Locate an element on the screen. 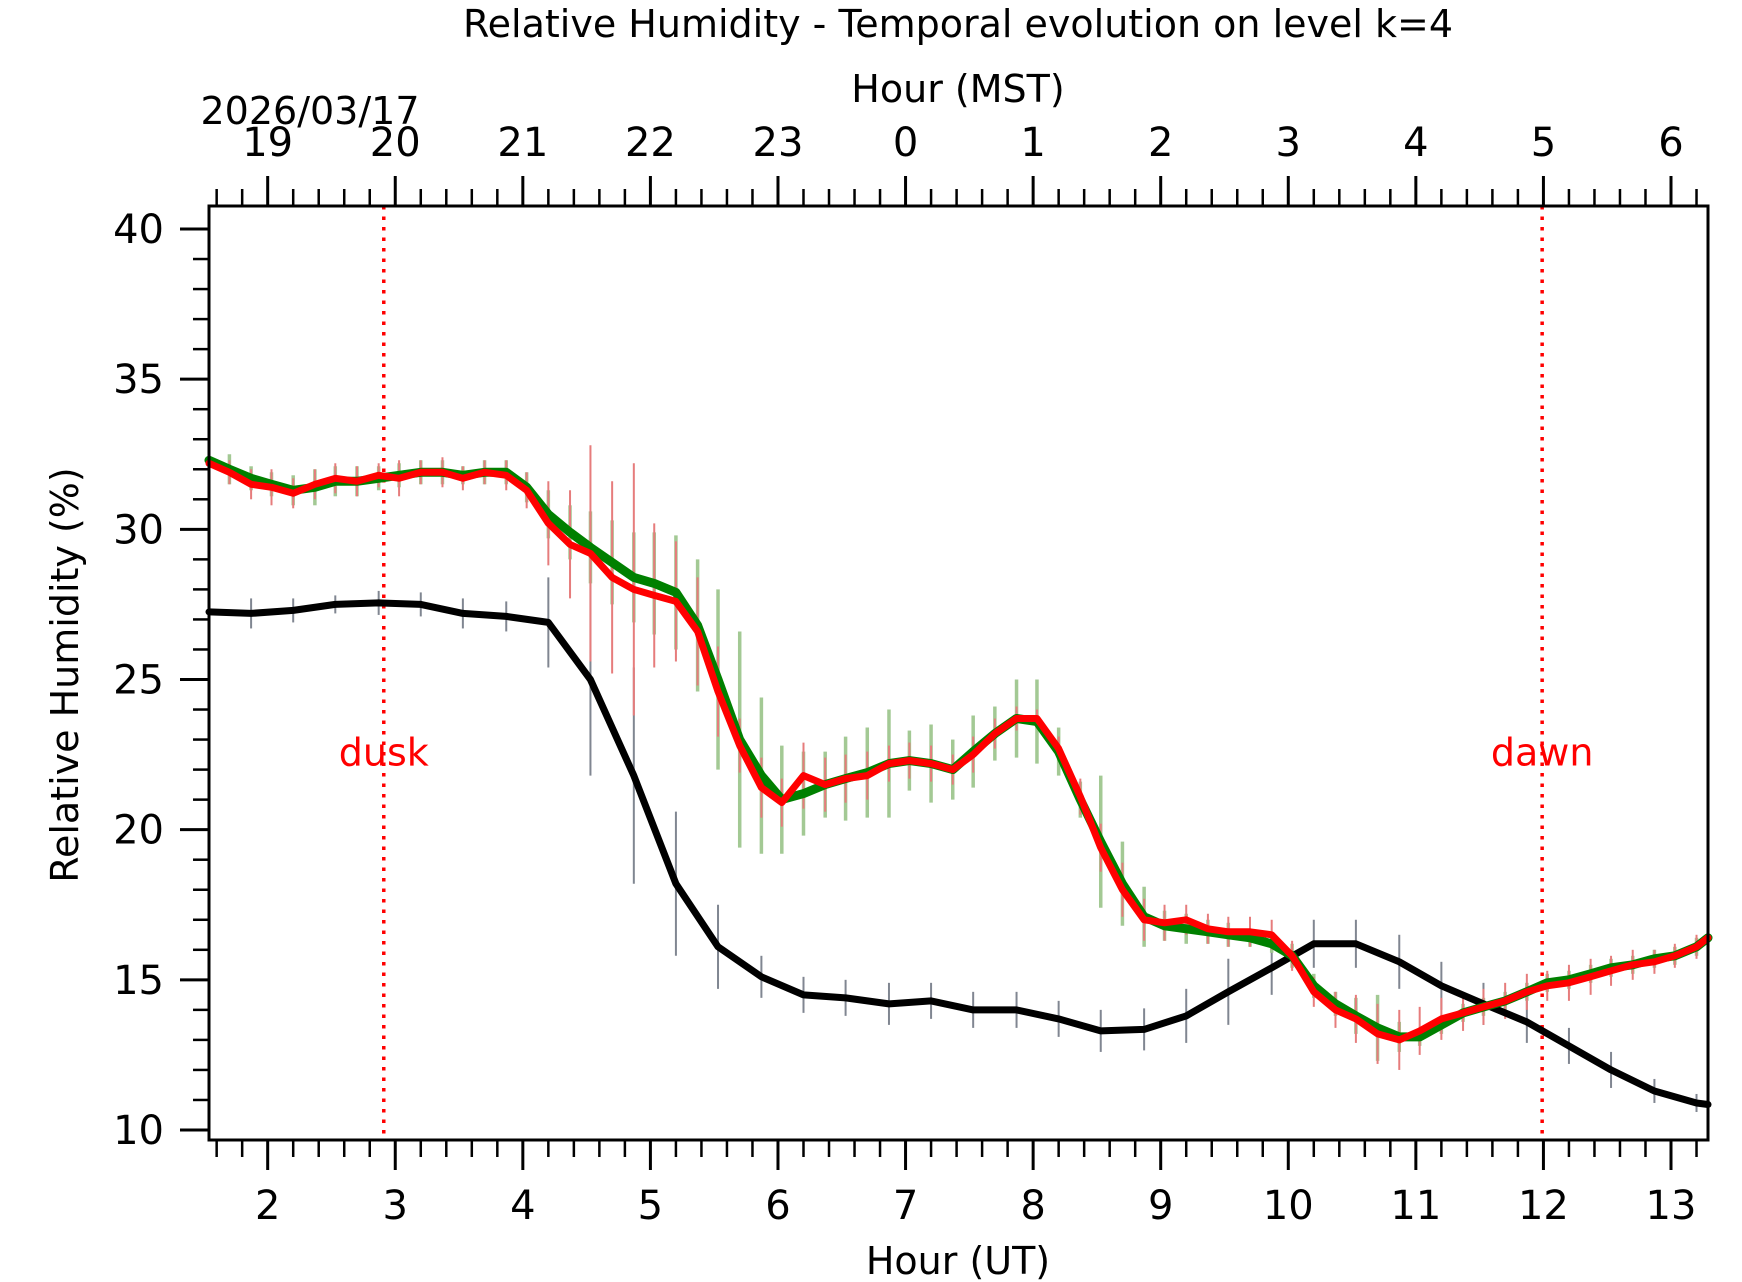 The height and width of the screenshot is (1282, 1742). top-axis-label: Hour (MST) is located at coordinates (957, 89).